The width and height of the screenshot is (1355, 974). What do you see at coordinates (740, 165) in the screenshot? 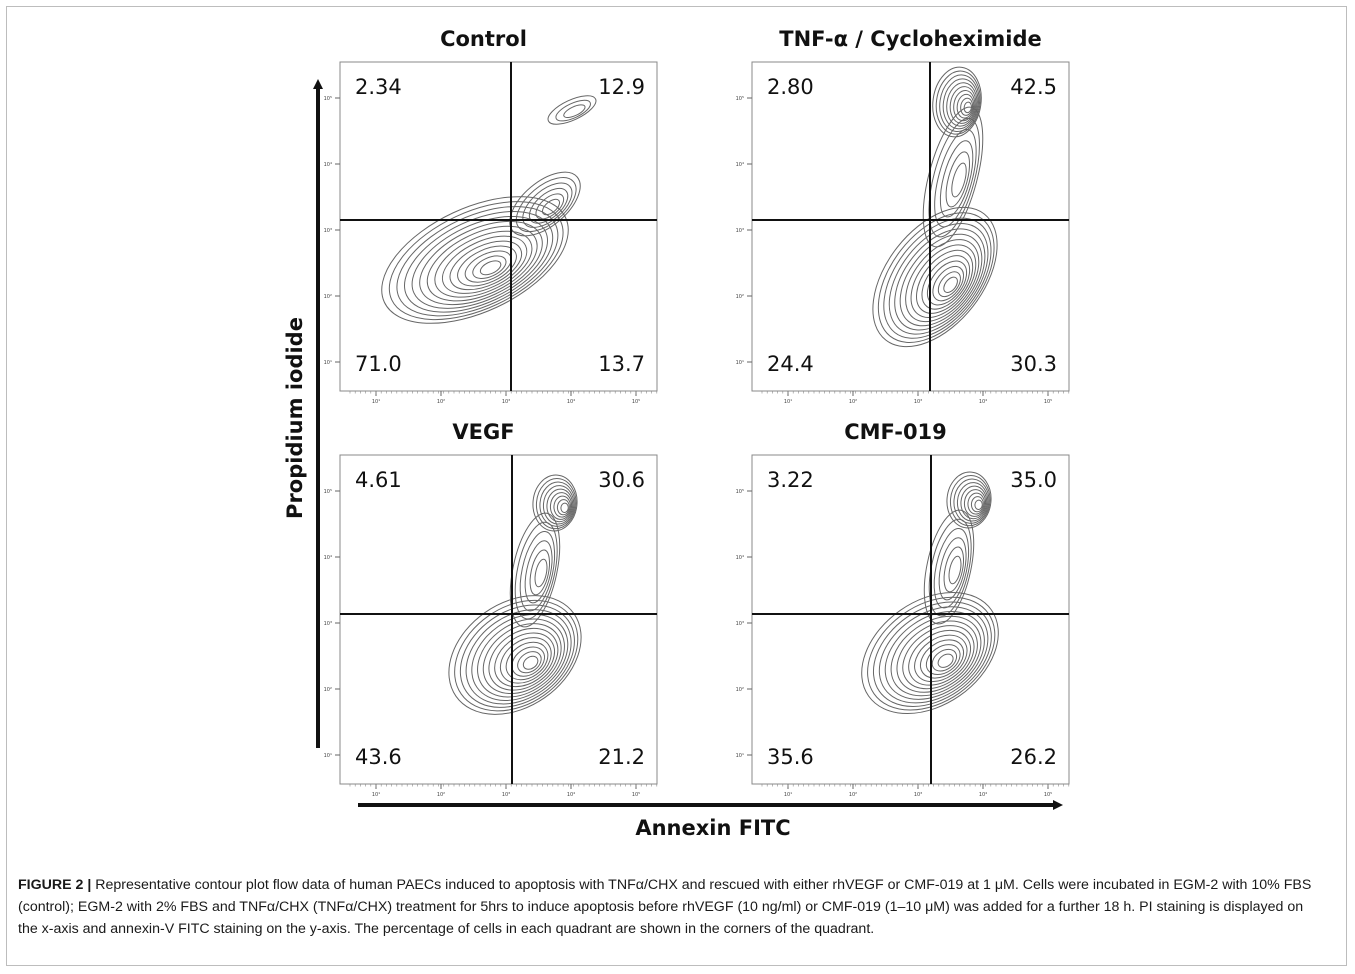
I see `y-tick-label: 10⁴` at bounding box center [740, 165].